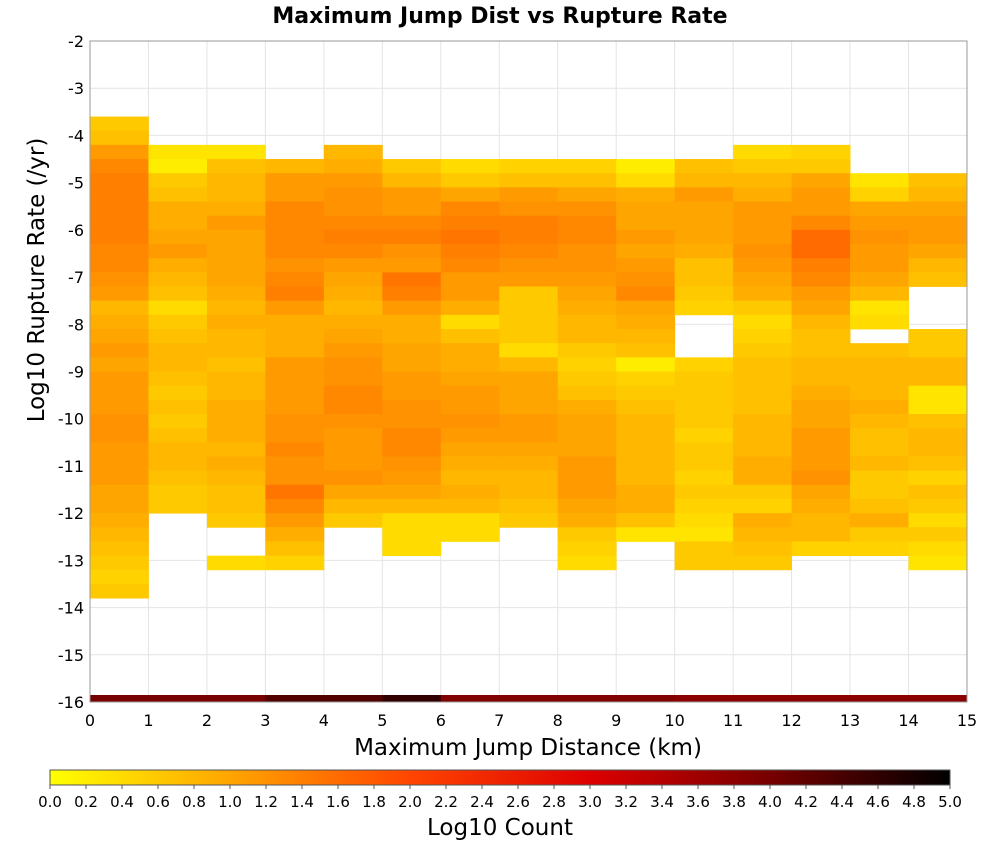 The height and width of the screenshot is (850, 1000). What do you see at coordinates (338, 802) in the screenshot?
I see `colorbar-tick-label: 1.6` at bounding box center [338, 802].